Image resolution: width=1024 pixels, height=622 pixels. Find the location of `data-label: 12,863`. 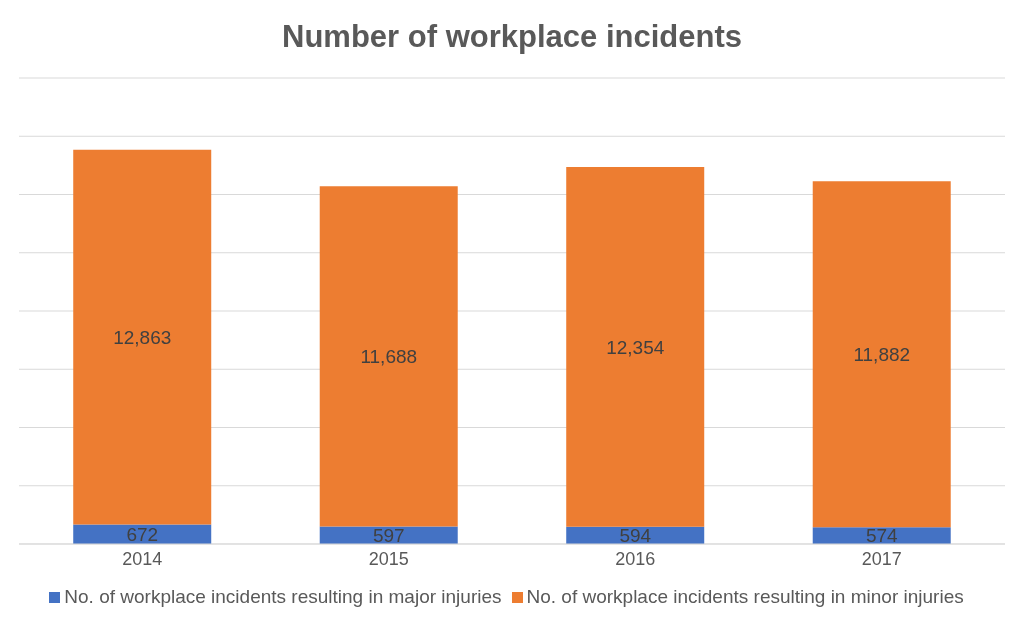

data-label: 12,863 is located at coordinates (142, 337).